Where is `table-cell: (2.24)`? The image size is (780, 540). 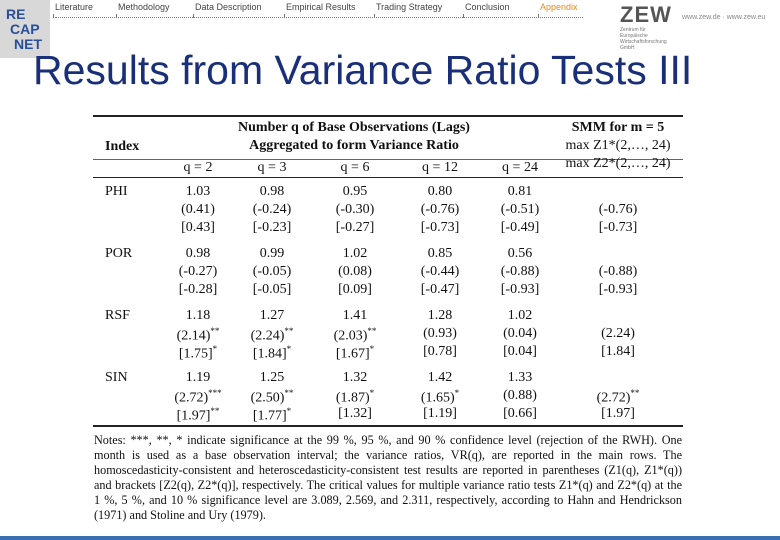 table-cell: (2.24) is located at coordinates (618, 334).